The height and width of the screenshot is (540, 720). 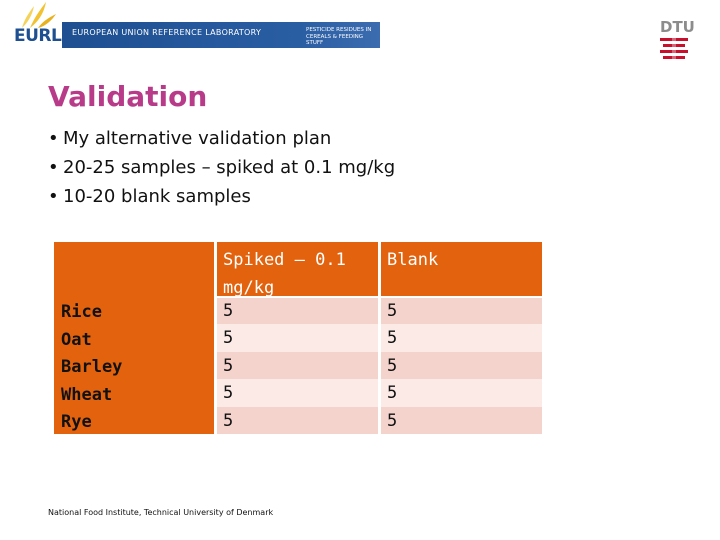 I want to click on header-spiked-line2: mg/kg, so click(x=249, y=288).